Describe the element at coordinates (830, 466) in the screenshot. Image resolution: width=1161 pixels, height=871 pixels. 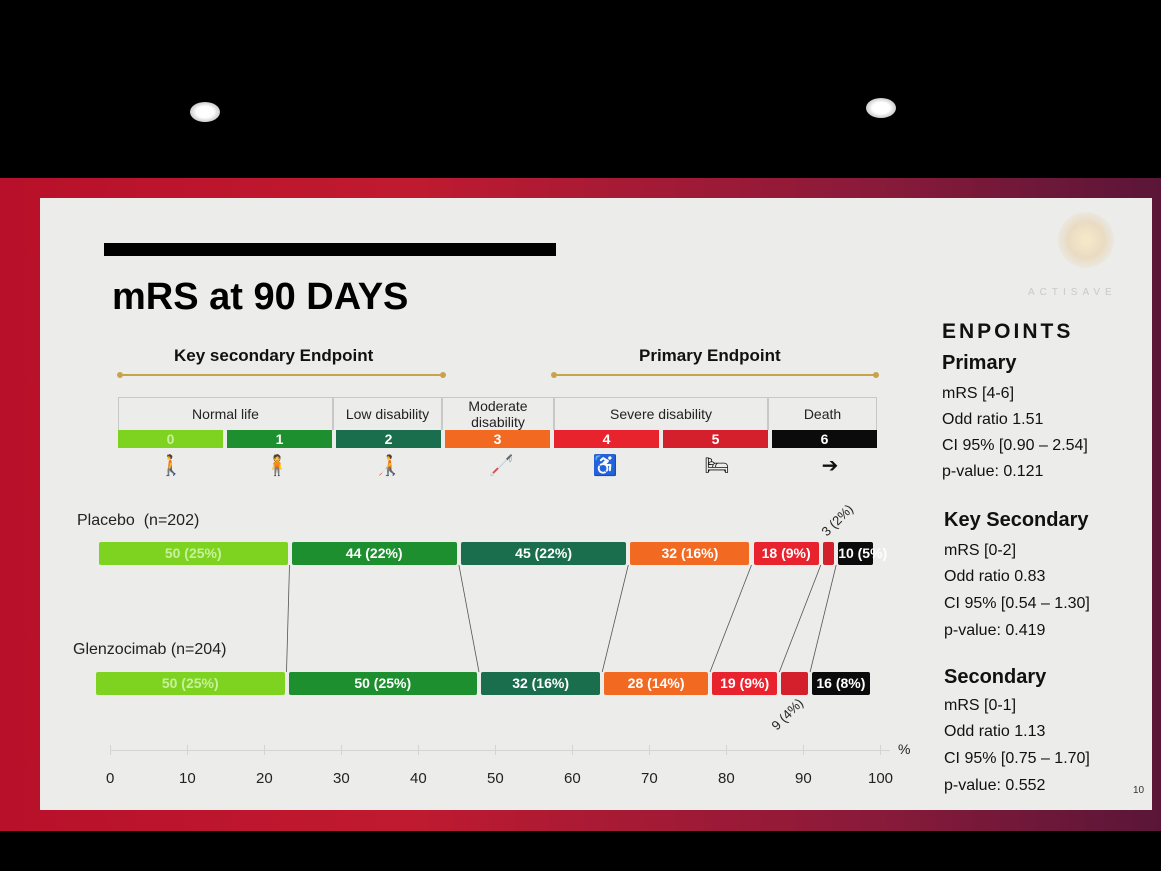
I see `lying-person-icon: ➔` at that location.